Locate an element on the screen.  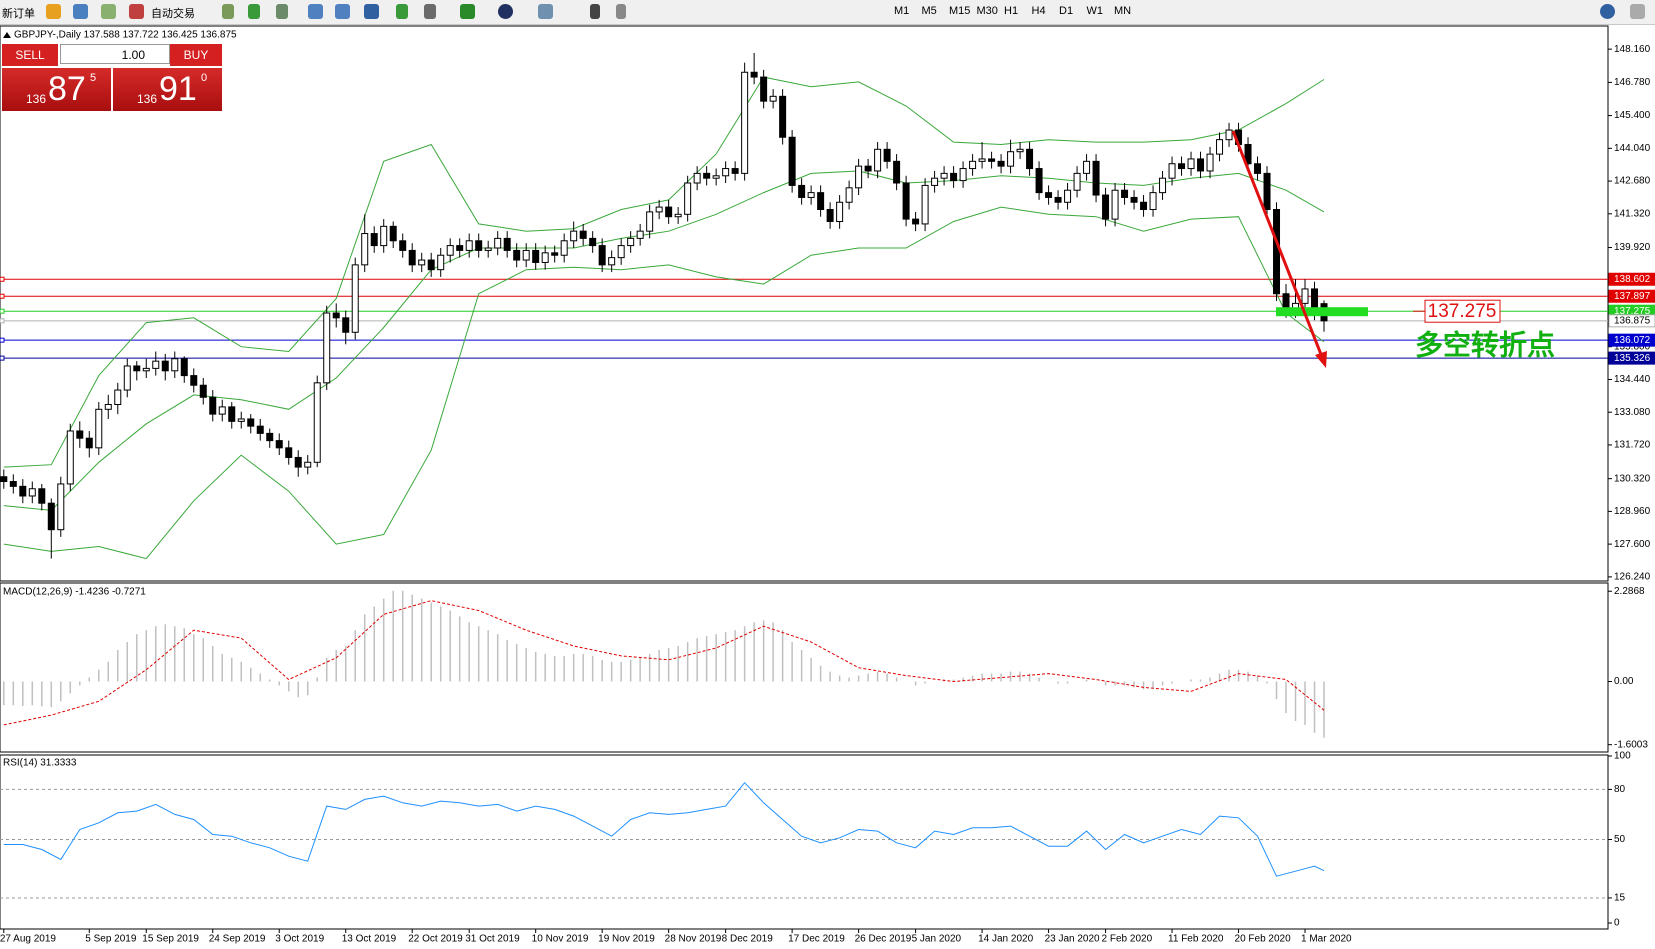
timeframe-button: M30 is located at coordinates (987, 11).